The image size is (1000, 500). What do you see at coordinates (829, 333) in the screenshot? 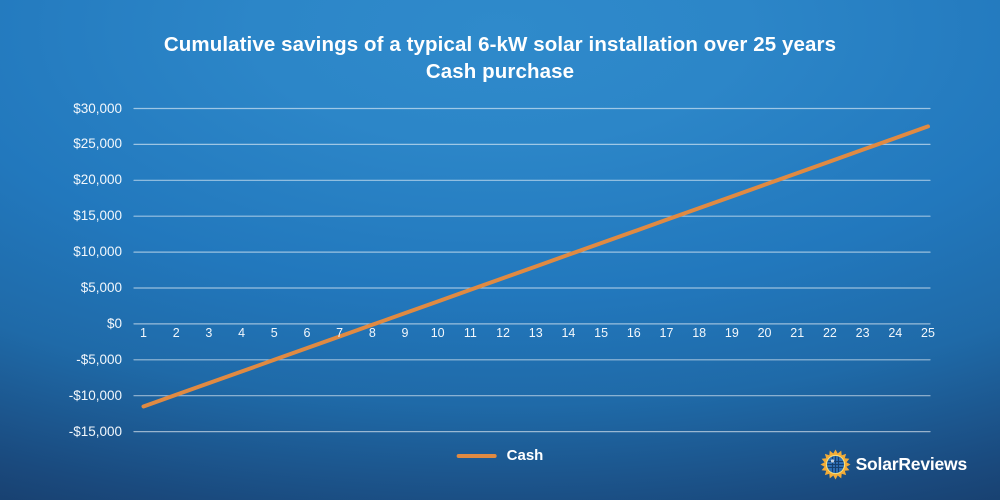
I see `x-axis-tick-label: 22` at bounding box center [829, 333].